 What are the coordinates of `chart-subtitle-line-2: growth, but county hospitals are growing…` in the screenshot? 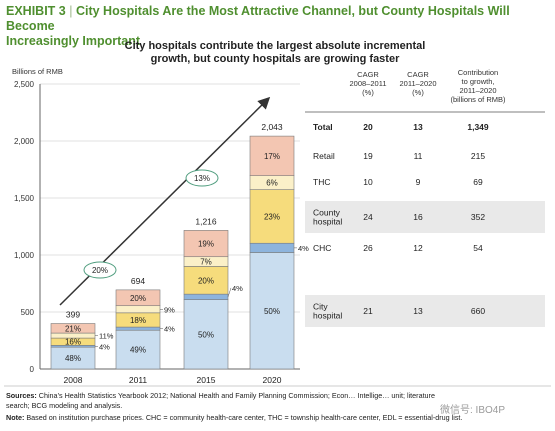 It's located at (275, 59).